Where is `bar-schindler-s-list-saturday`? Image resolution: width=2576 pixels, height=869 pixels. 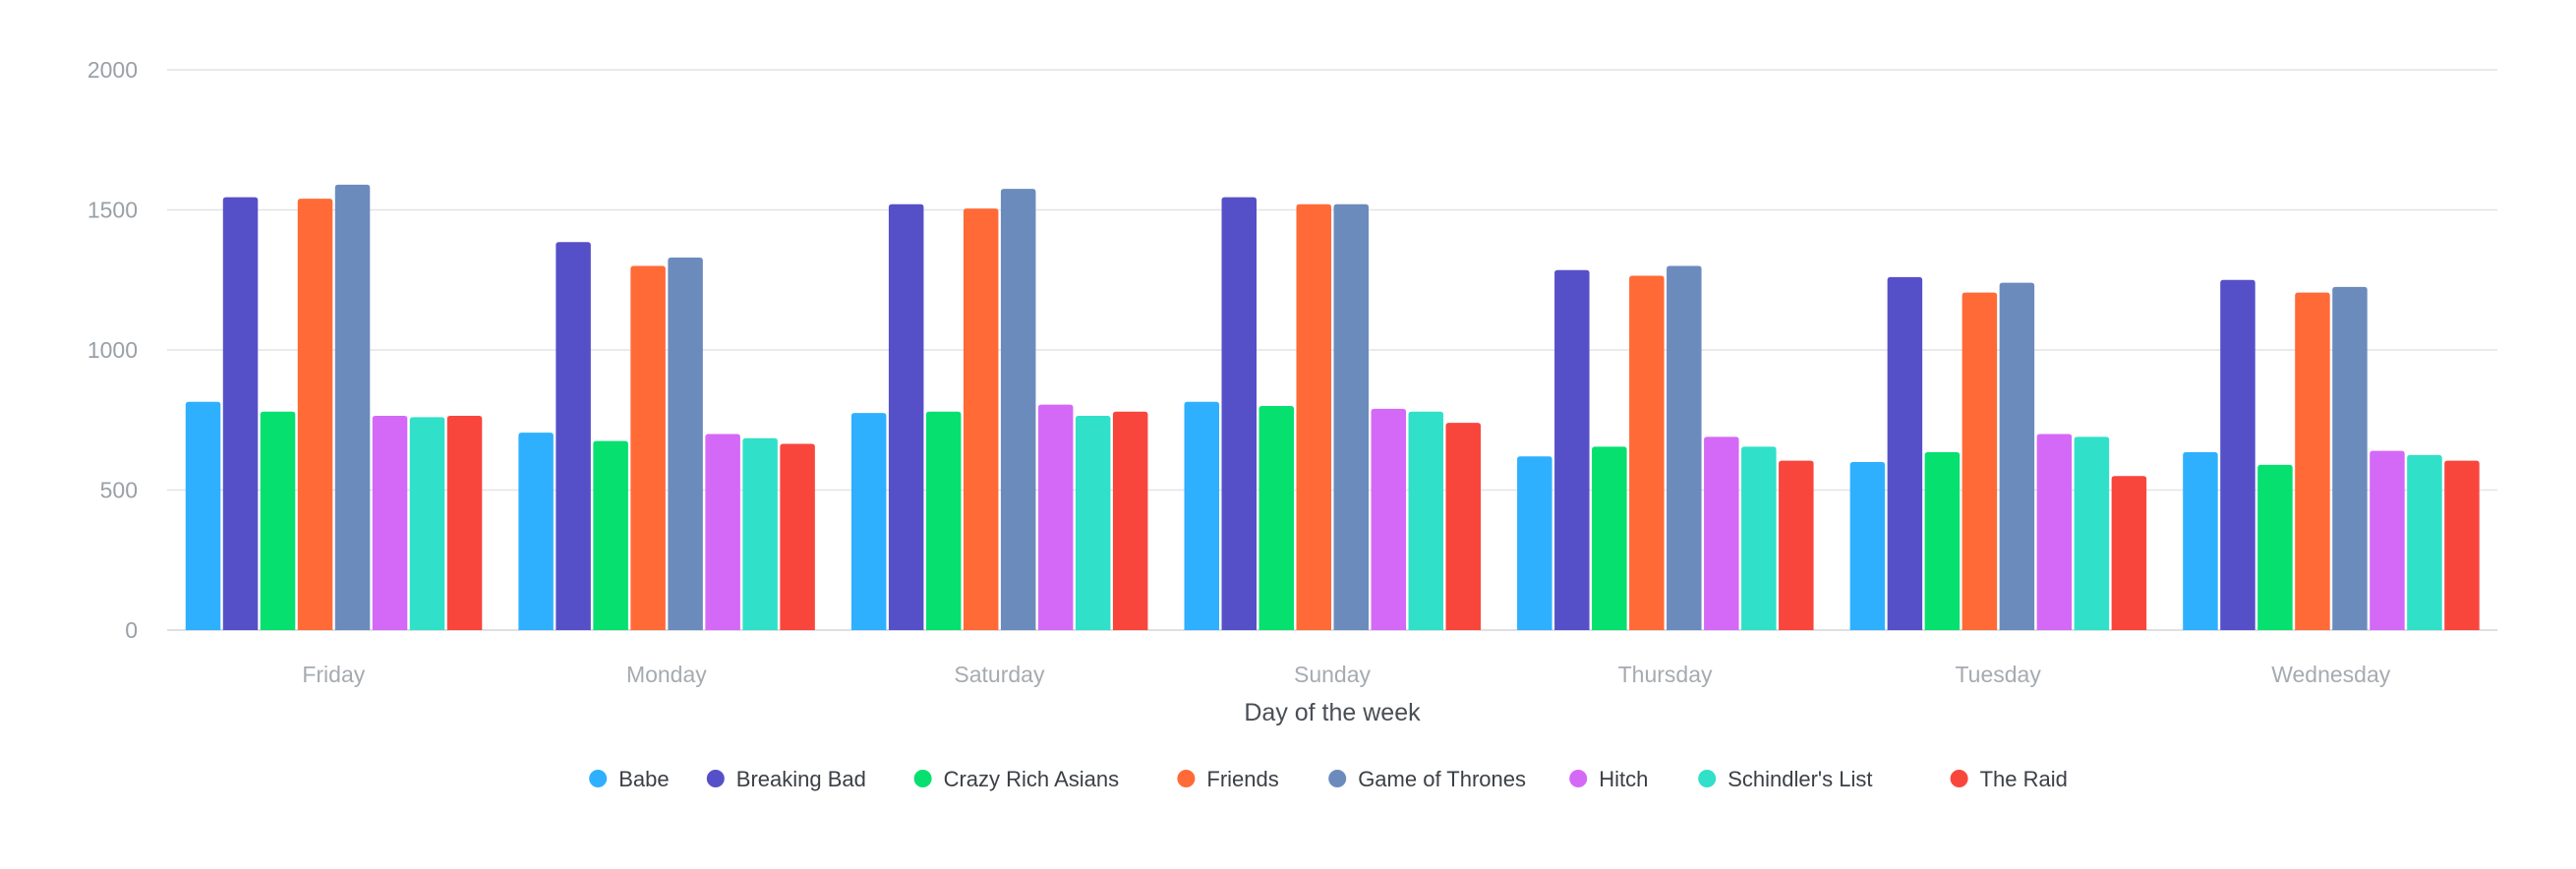
bar-schindler-s-list-saturday is located at coordinates (1093, 522).